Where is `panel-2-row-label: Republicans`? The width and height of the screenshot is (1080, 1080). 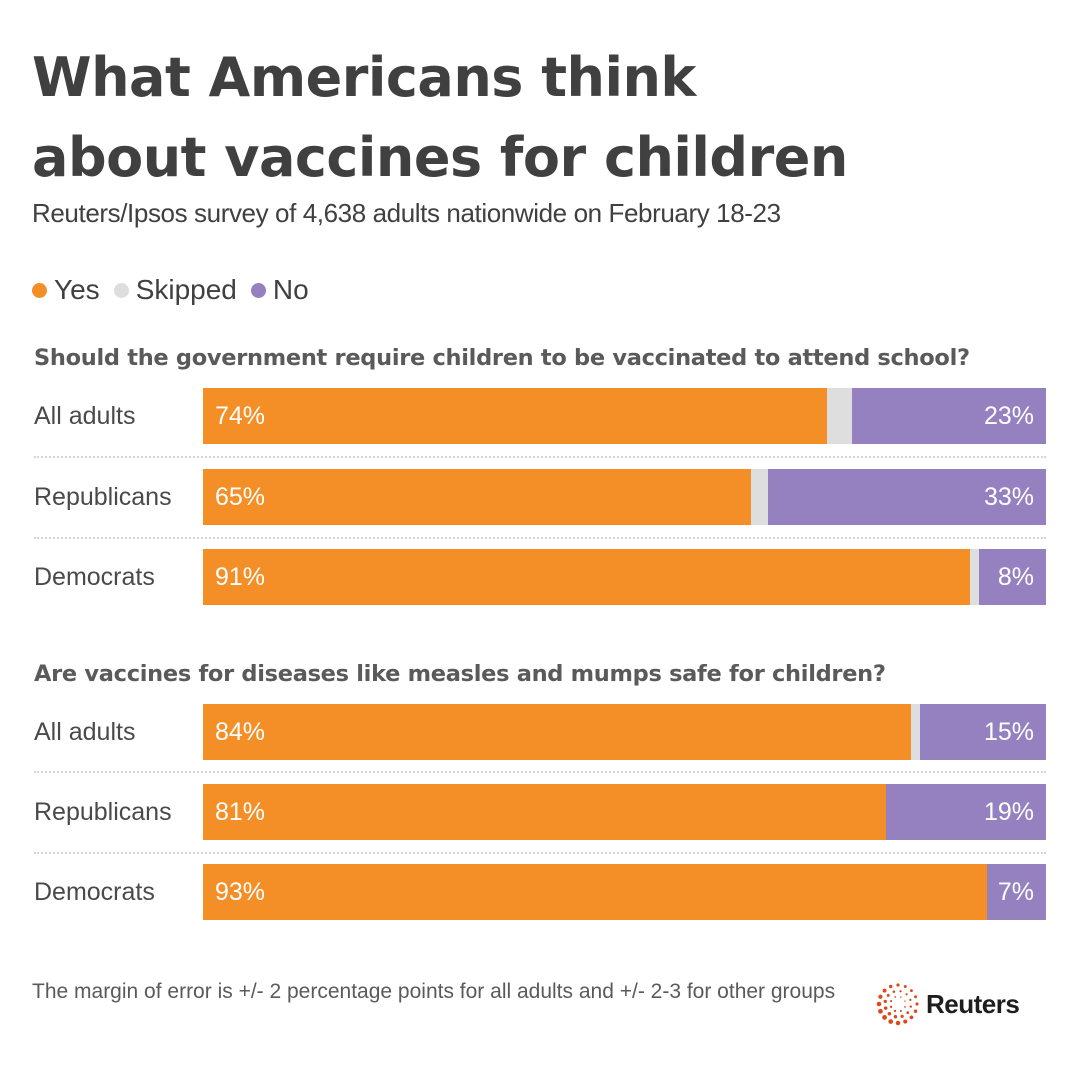
panel-2-row-label: Republicans is located at coordinates (103, 812).